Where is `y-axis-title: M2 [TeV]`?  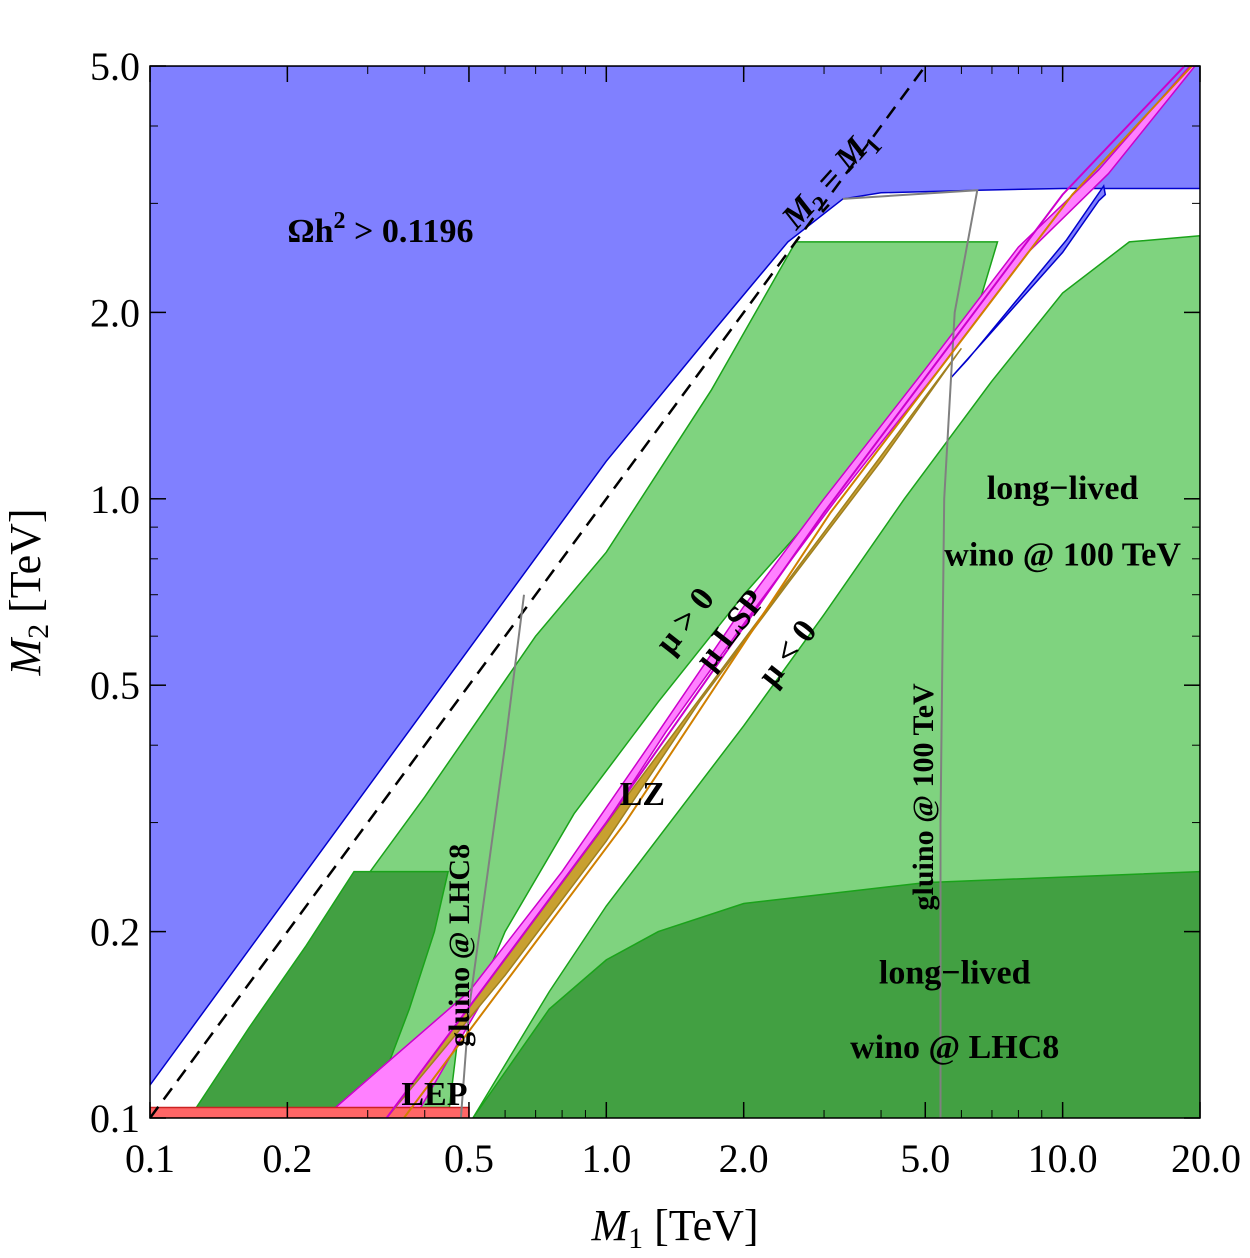
y-axis-title: M2 [TeV] is located at coordinates (28, 592).